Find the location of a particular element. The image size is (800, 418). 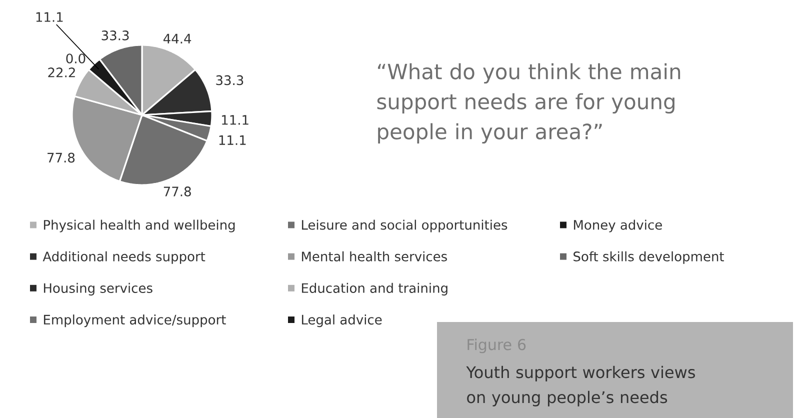

legend-label: Soft skills development is located at coordinates (649, 257).